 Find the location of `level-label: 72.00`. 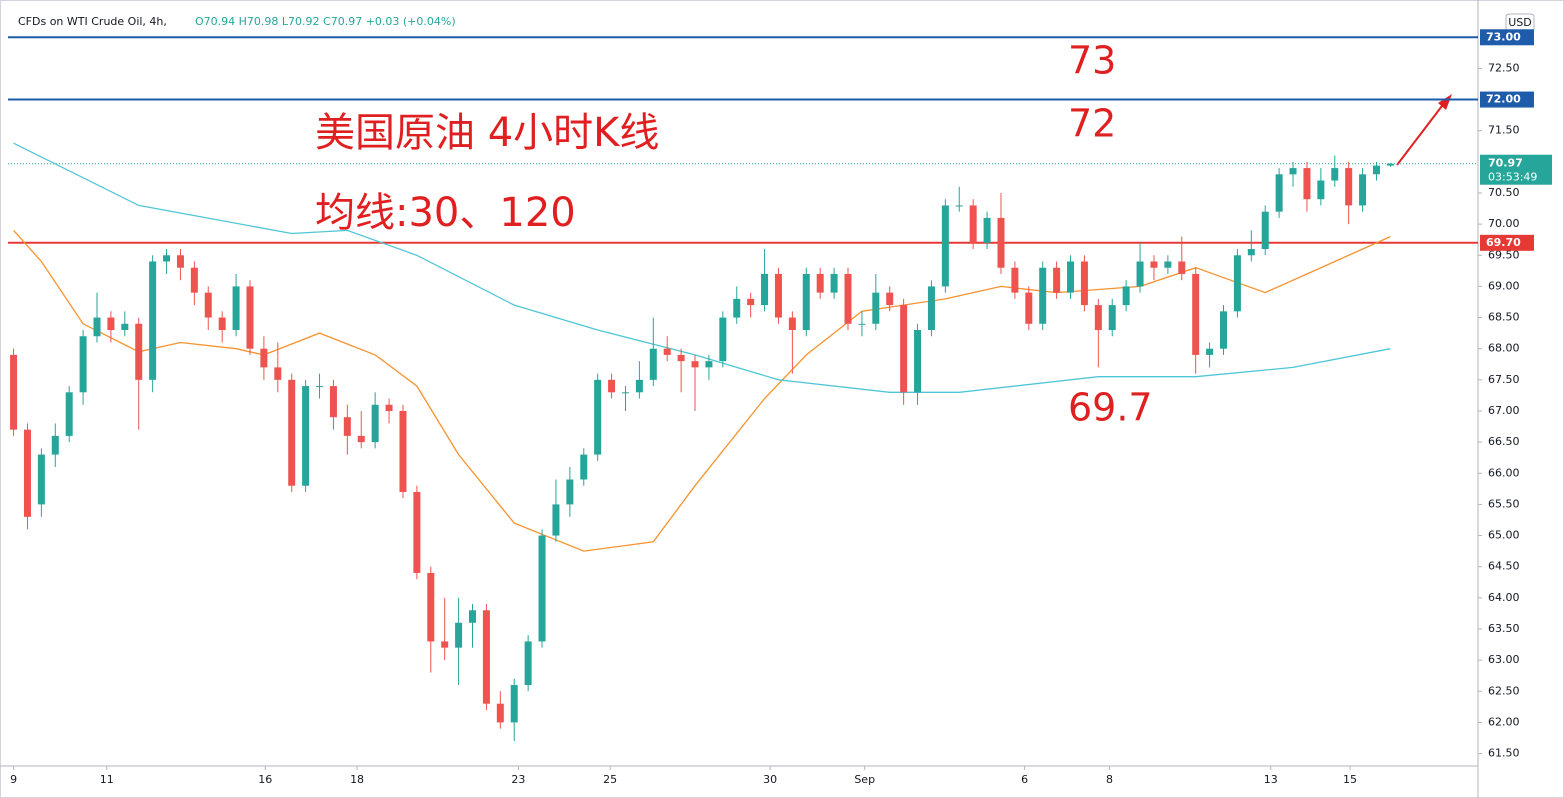

level-label: 72.00 is located at coordinates (1503, 99).